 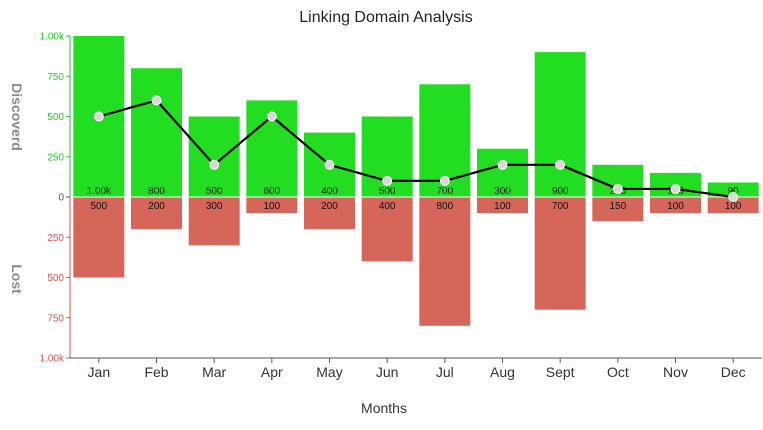 What do you see at coordinates (61, 198) in the screenshot?
I see `y-tick-label-top: 0` at bounding box center [61, 198].